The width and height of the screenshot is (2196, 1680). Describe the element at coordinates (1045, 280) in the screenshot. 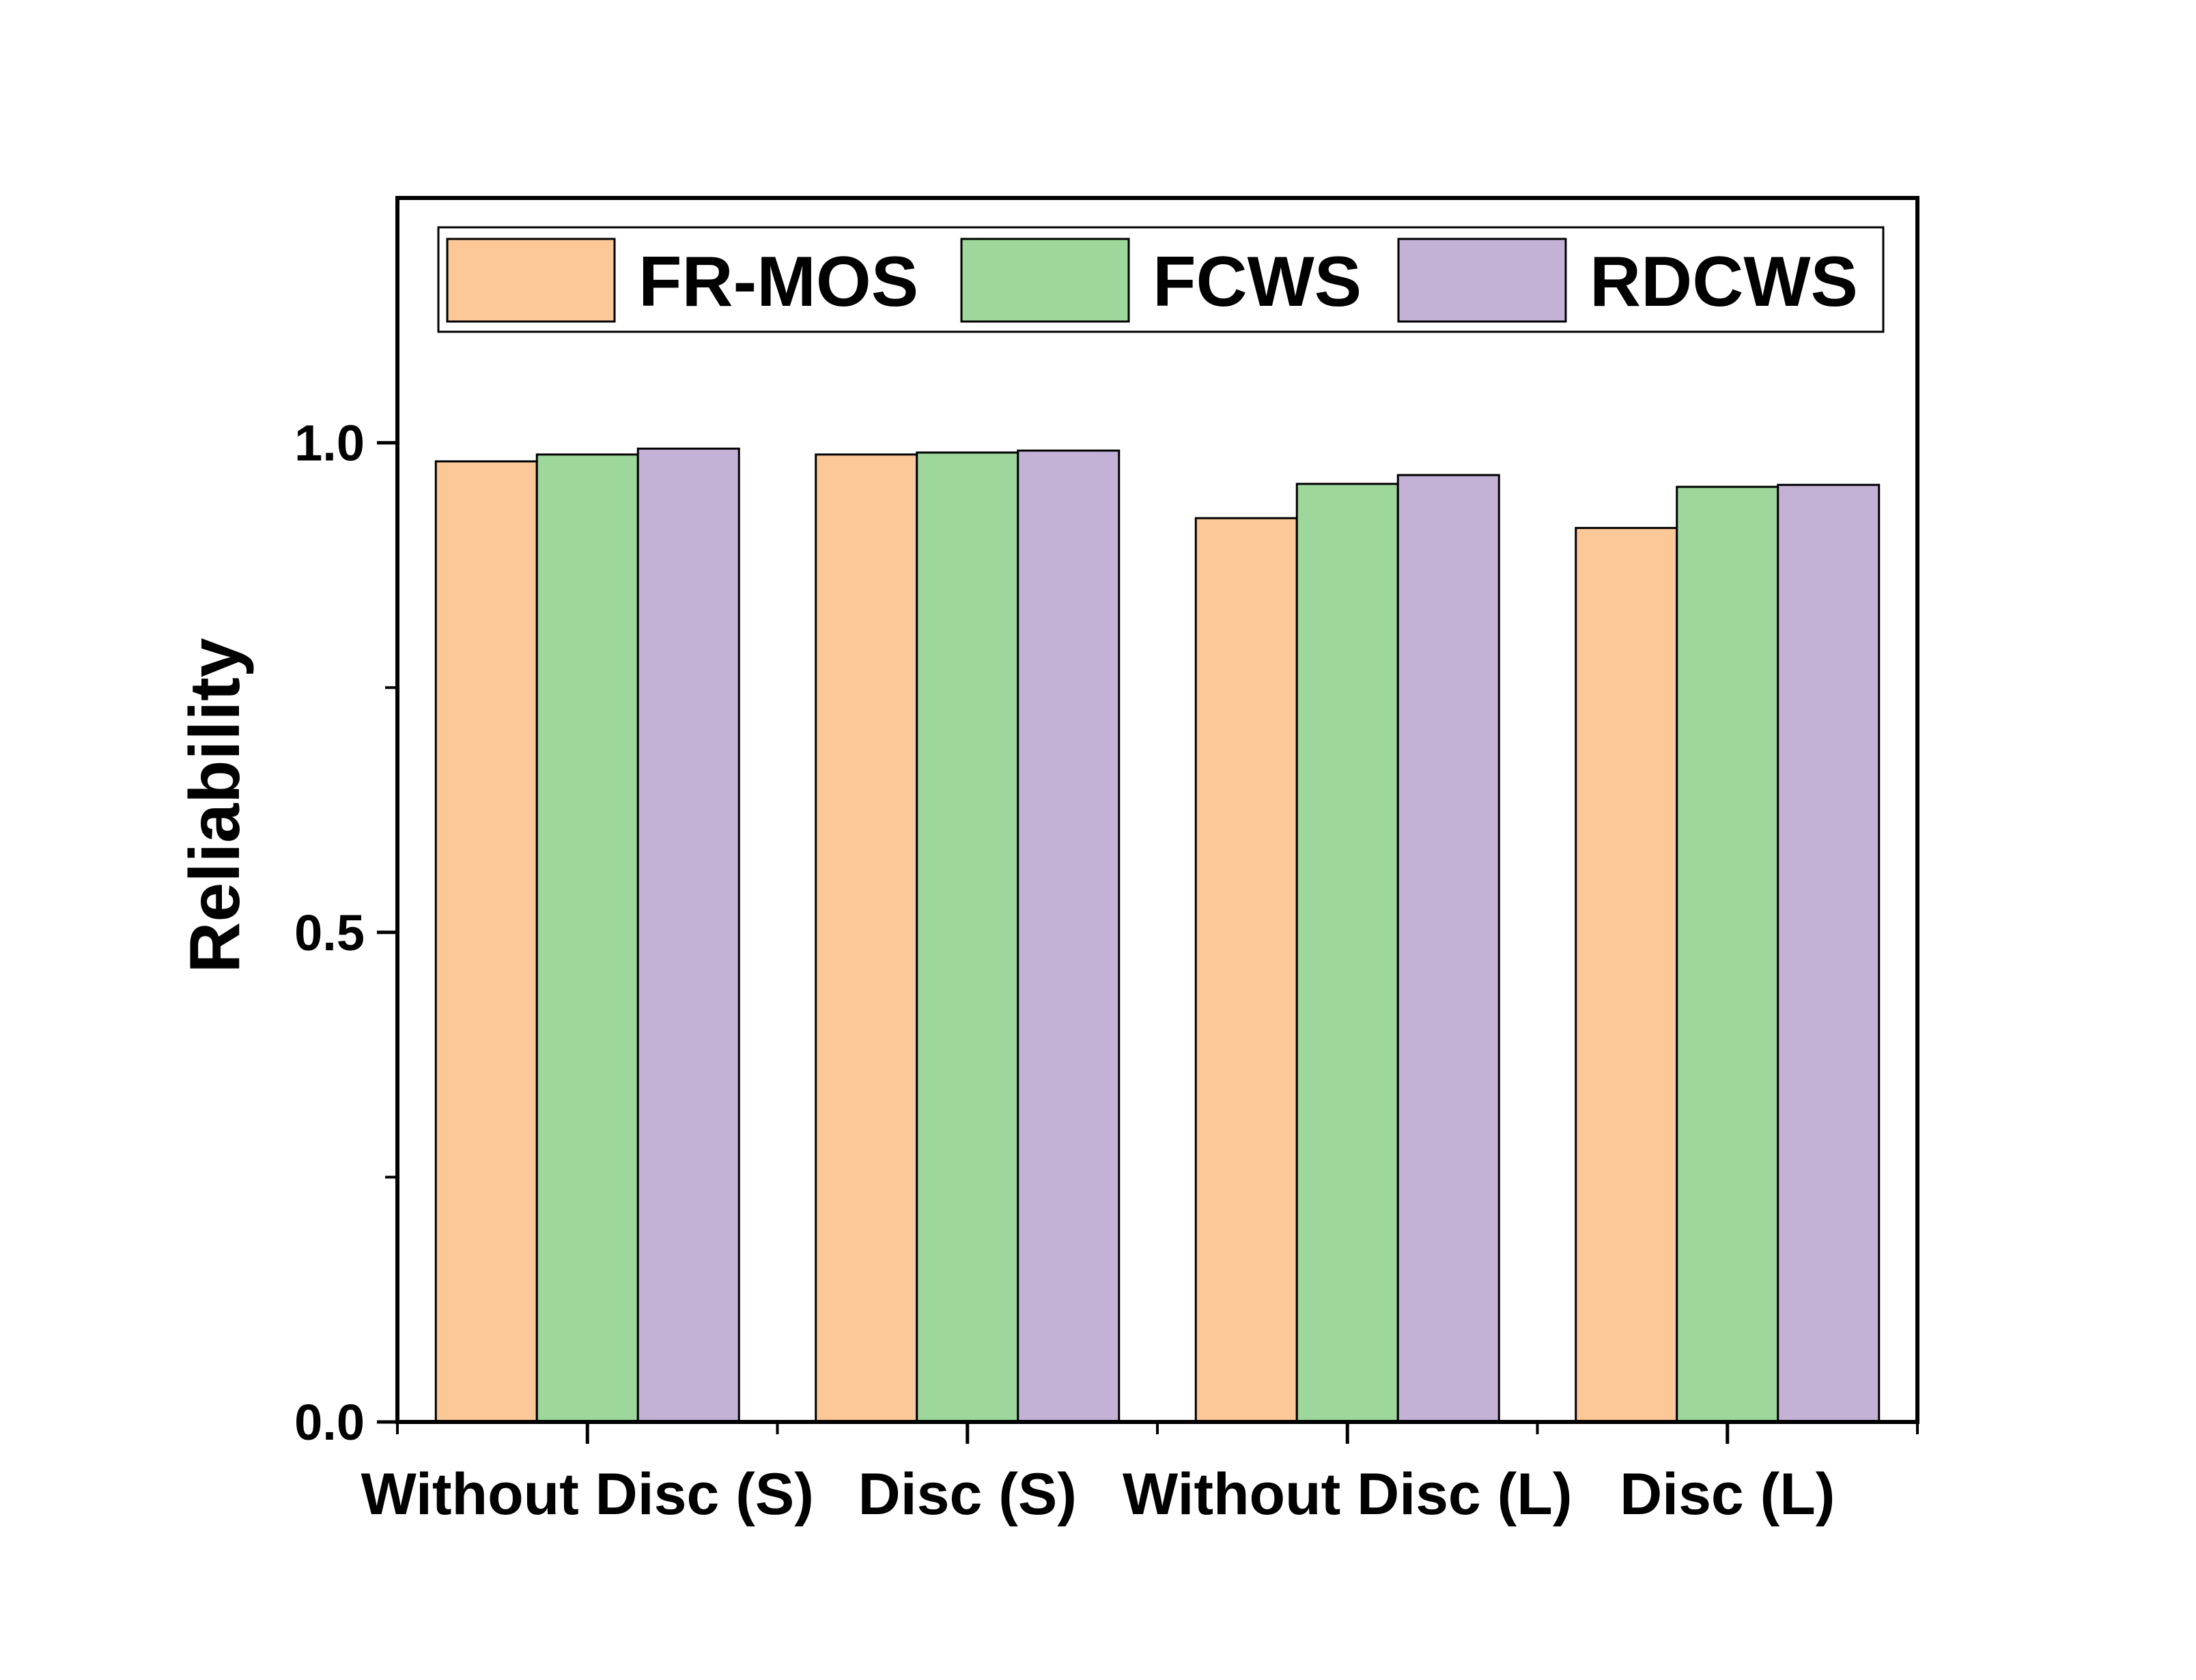

I see `legend-swatch-fcws` at that location.